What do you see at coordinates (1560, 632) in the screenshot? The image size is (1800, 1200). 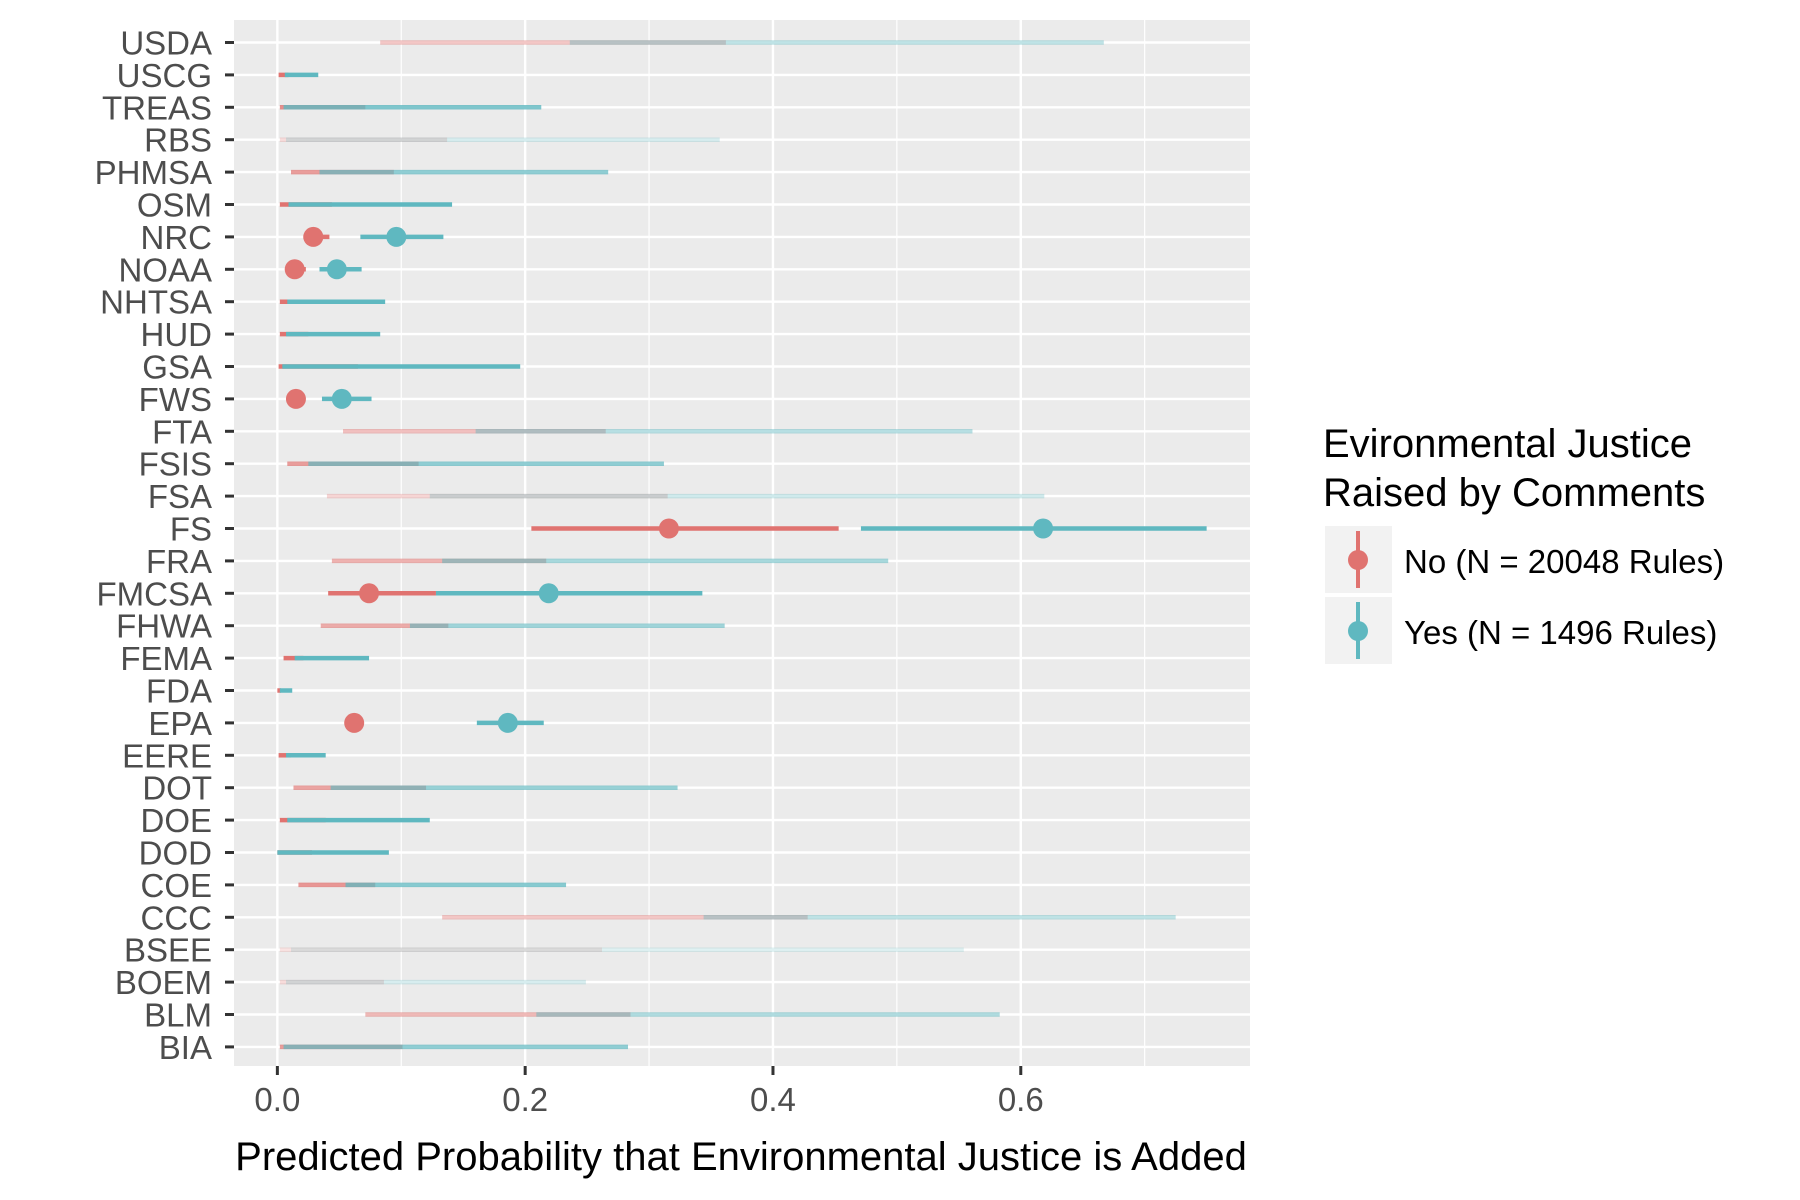 I see `legend-label-yes: Yes (N = 1496 Rules)` at bounding box center [1560, 632].